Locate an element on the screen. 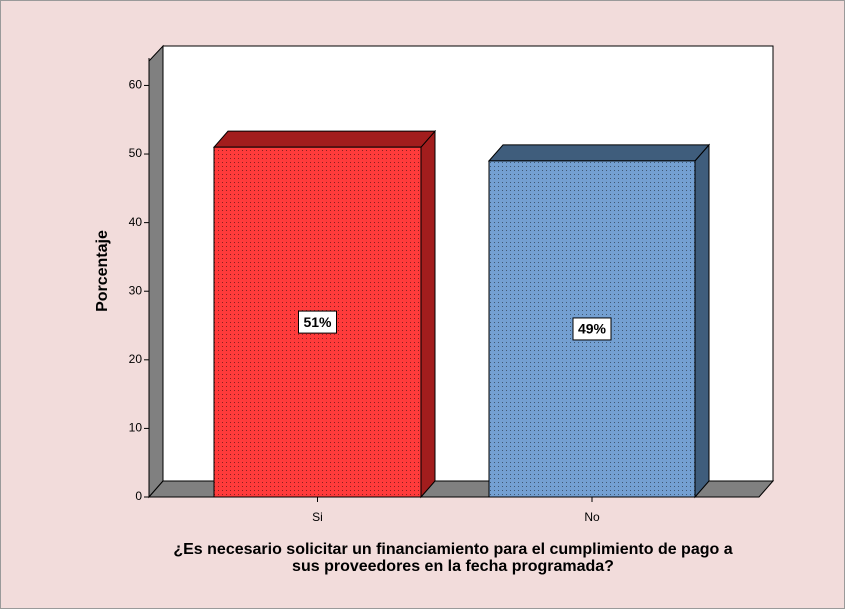 The image size is (845, 609). y-tick-label: 20 is located at coordinates (136, 359).